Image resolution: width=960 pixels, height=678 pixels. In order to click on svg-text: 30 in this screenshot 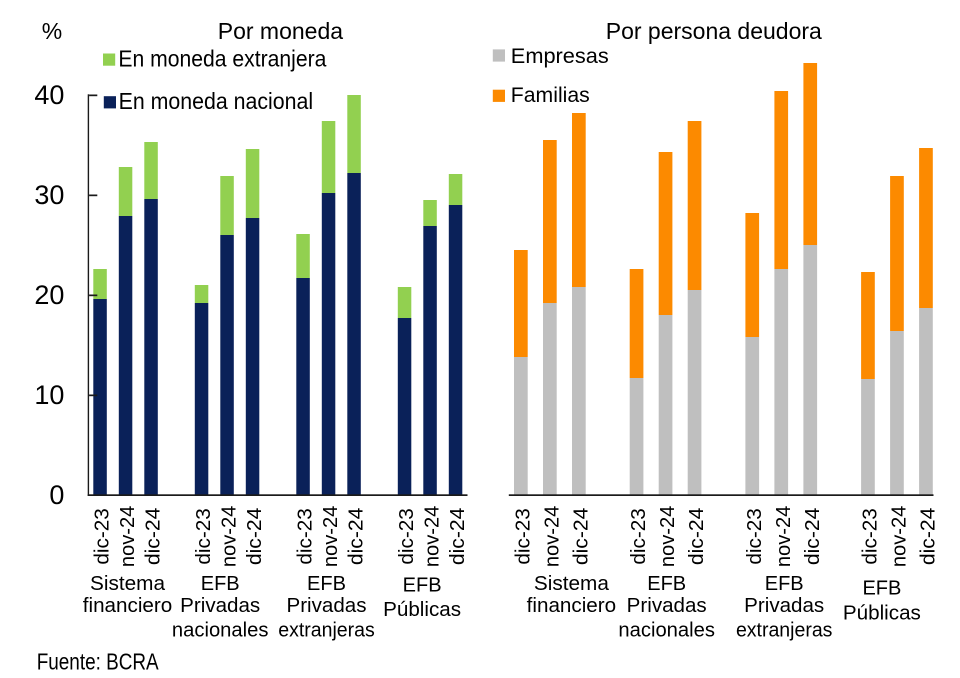, I will do `click(49, 195)`.